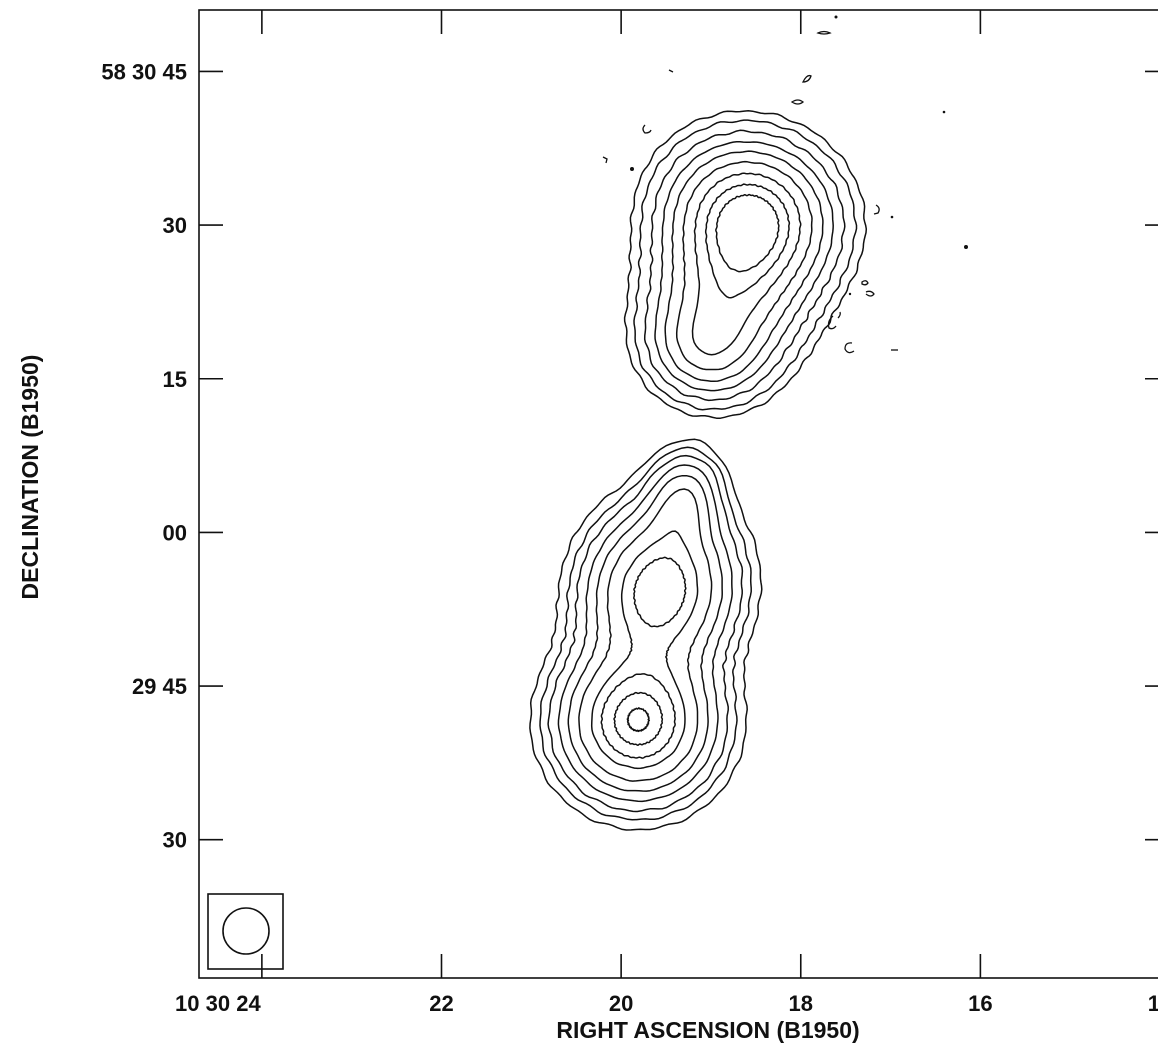  What do you see at coordinates (218, 1003) in the screenshot?
I see `x-tick-label: 10 30 24` at bounding box center [218, 1003].